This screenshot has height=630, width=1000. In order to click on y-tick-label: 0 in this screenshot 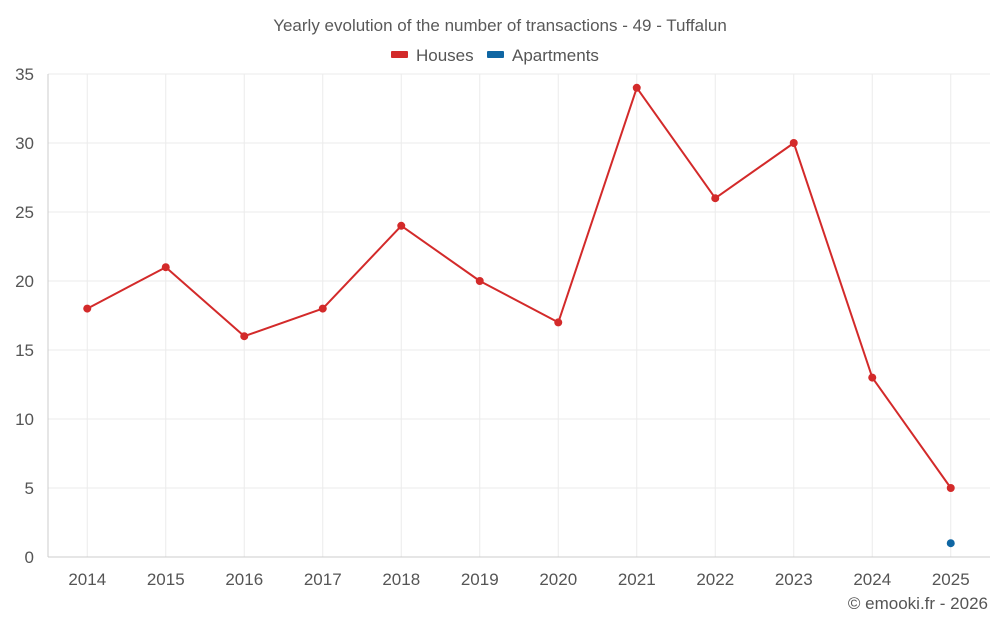, I will do `click(29, 557)`.